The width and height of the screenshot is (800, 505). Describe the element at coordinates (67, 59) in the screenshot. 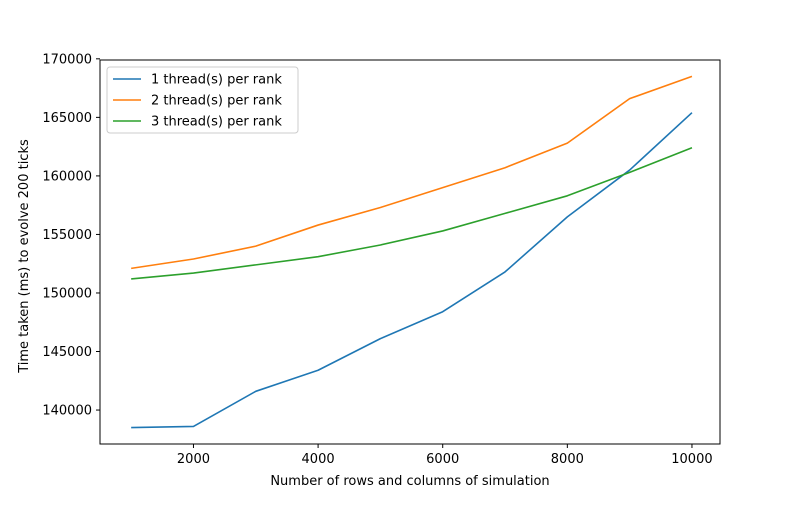

I see `y-tick-label: 170000` at that location.